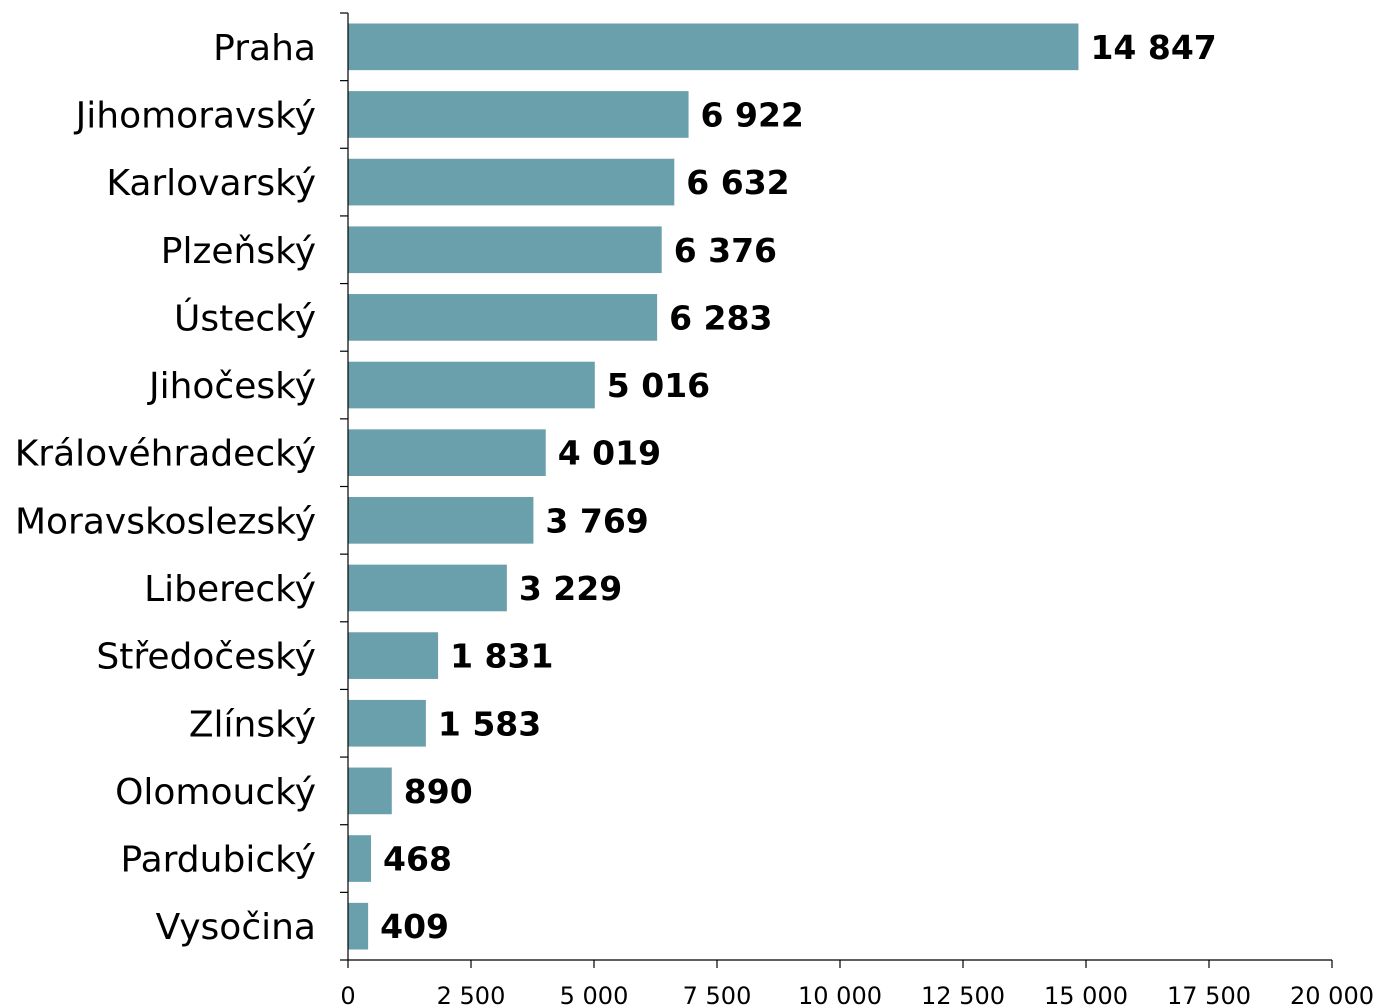 The width and height of the screenshot is (1377, 1008). What do you see at coordinates (218, 860) in the screenshot?
I see `category-label: Pardubický` at bounding box center [218, 860].